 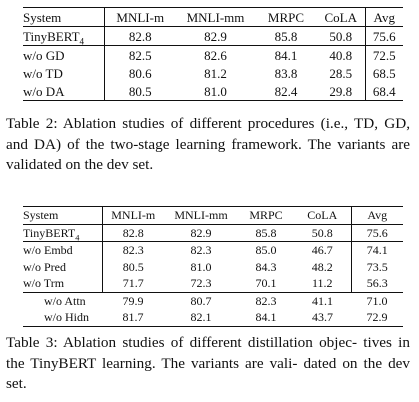 I want to click on table-cell: 46.7, so click(x=322, y=250).